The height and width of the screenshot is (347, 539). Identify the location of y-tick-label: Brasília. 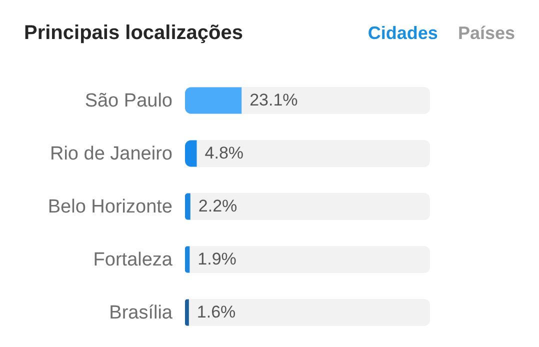
(141, 313).